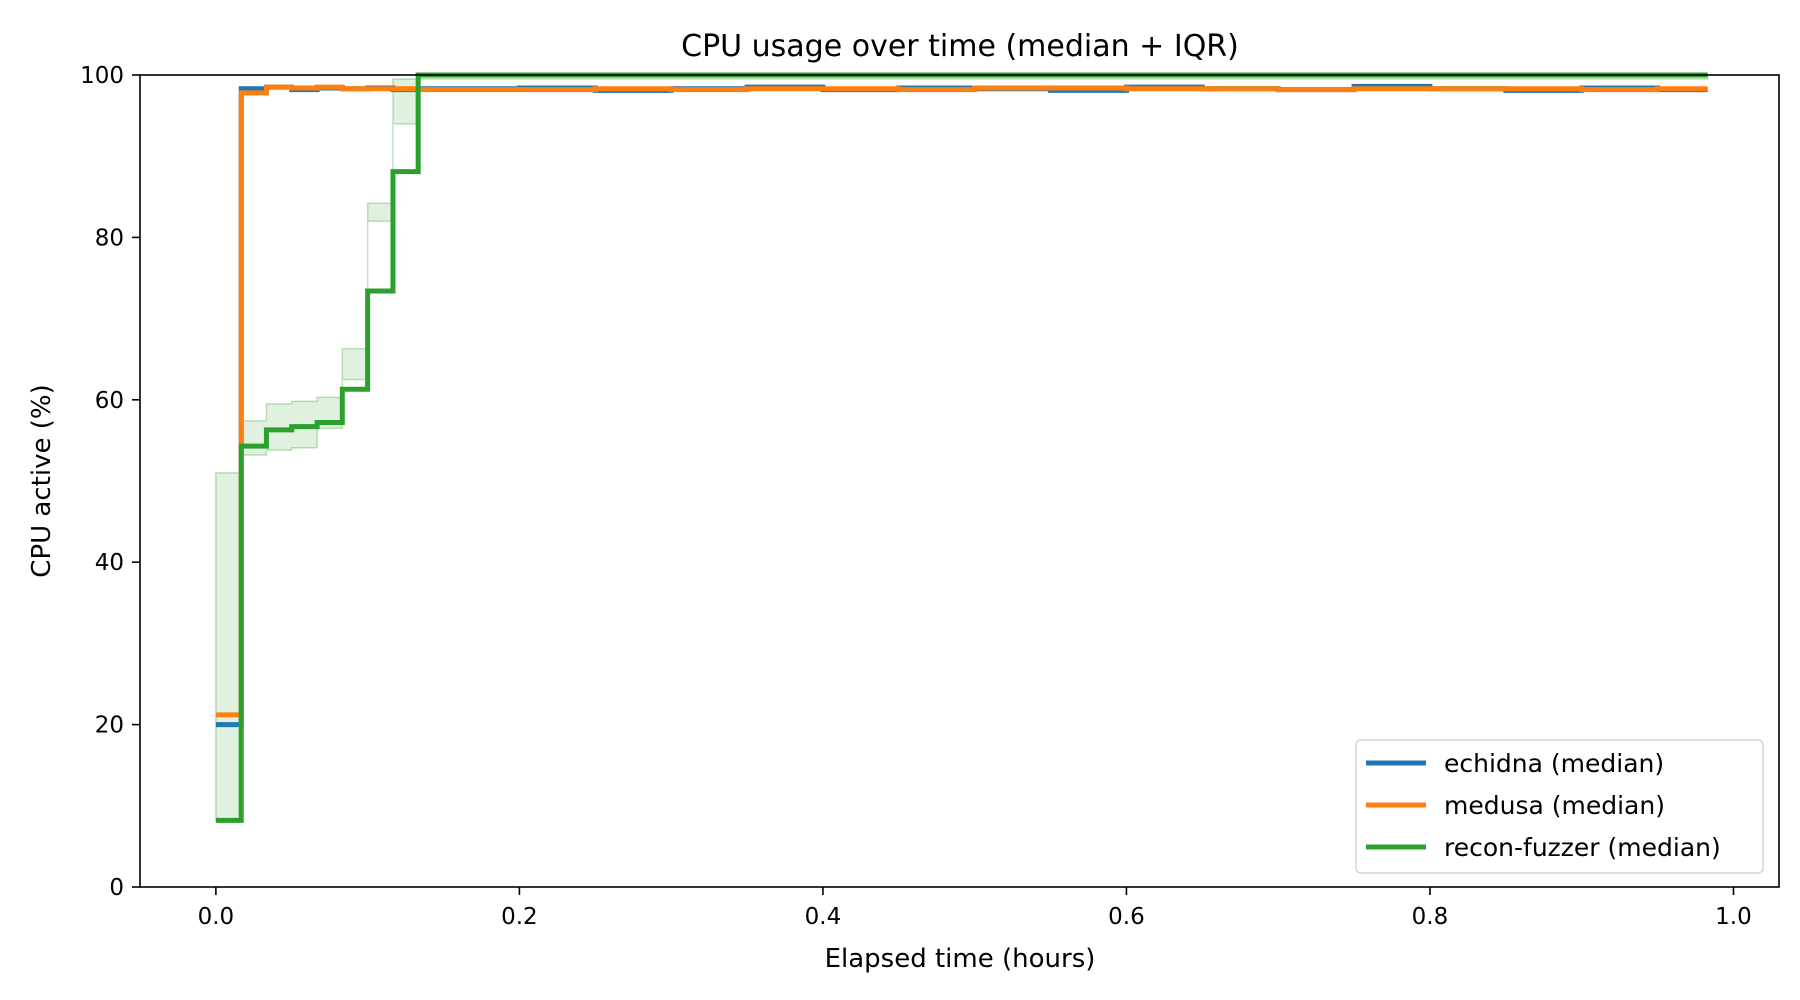 The height and width of the screenshot is (1000, 1800). What do you see at coordinates (1126, 917) in the screenshot?
I see `x-tick-label: 0.6` at bounding box center [1126, 917].